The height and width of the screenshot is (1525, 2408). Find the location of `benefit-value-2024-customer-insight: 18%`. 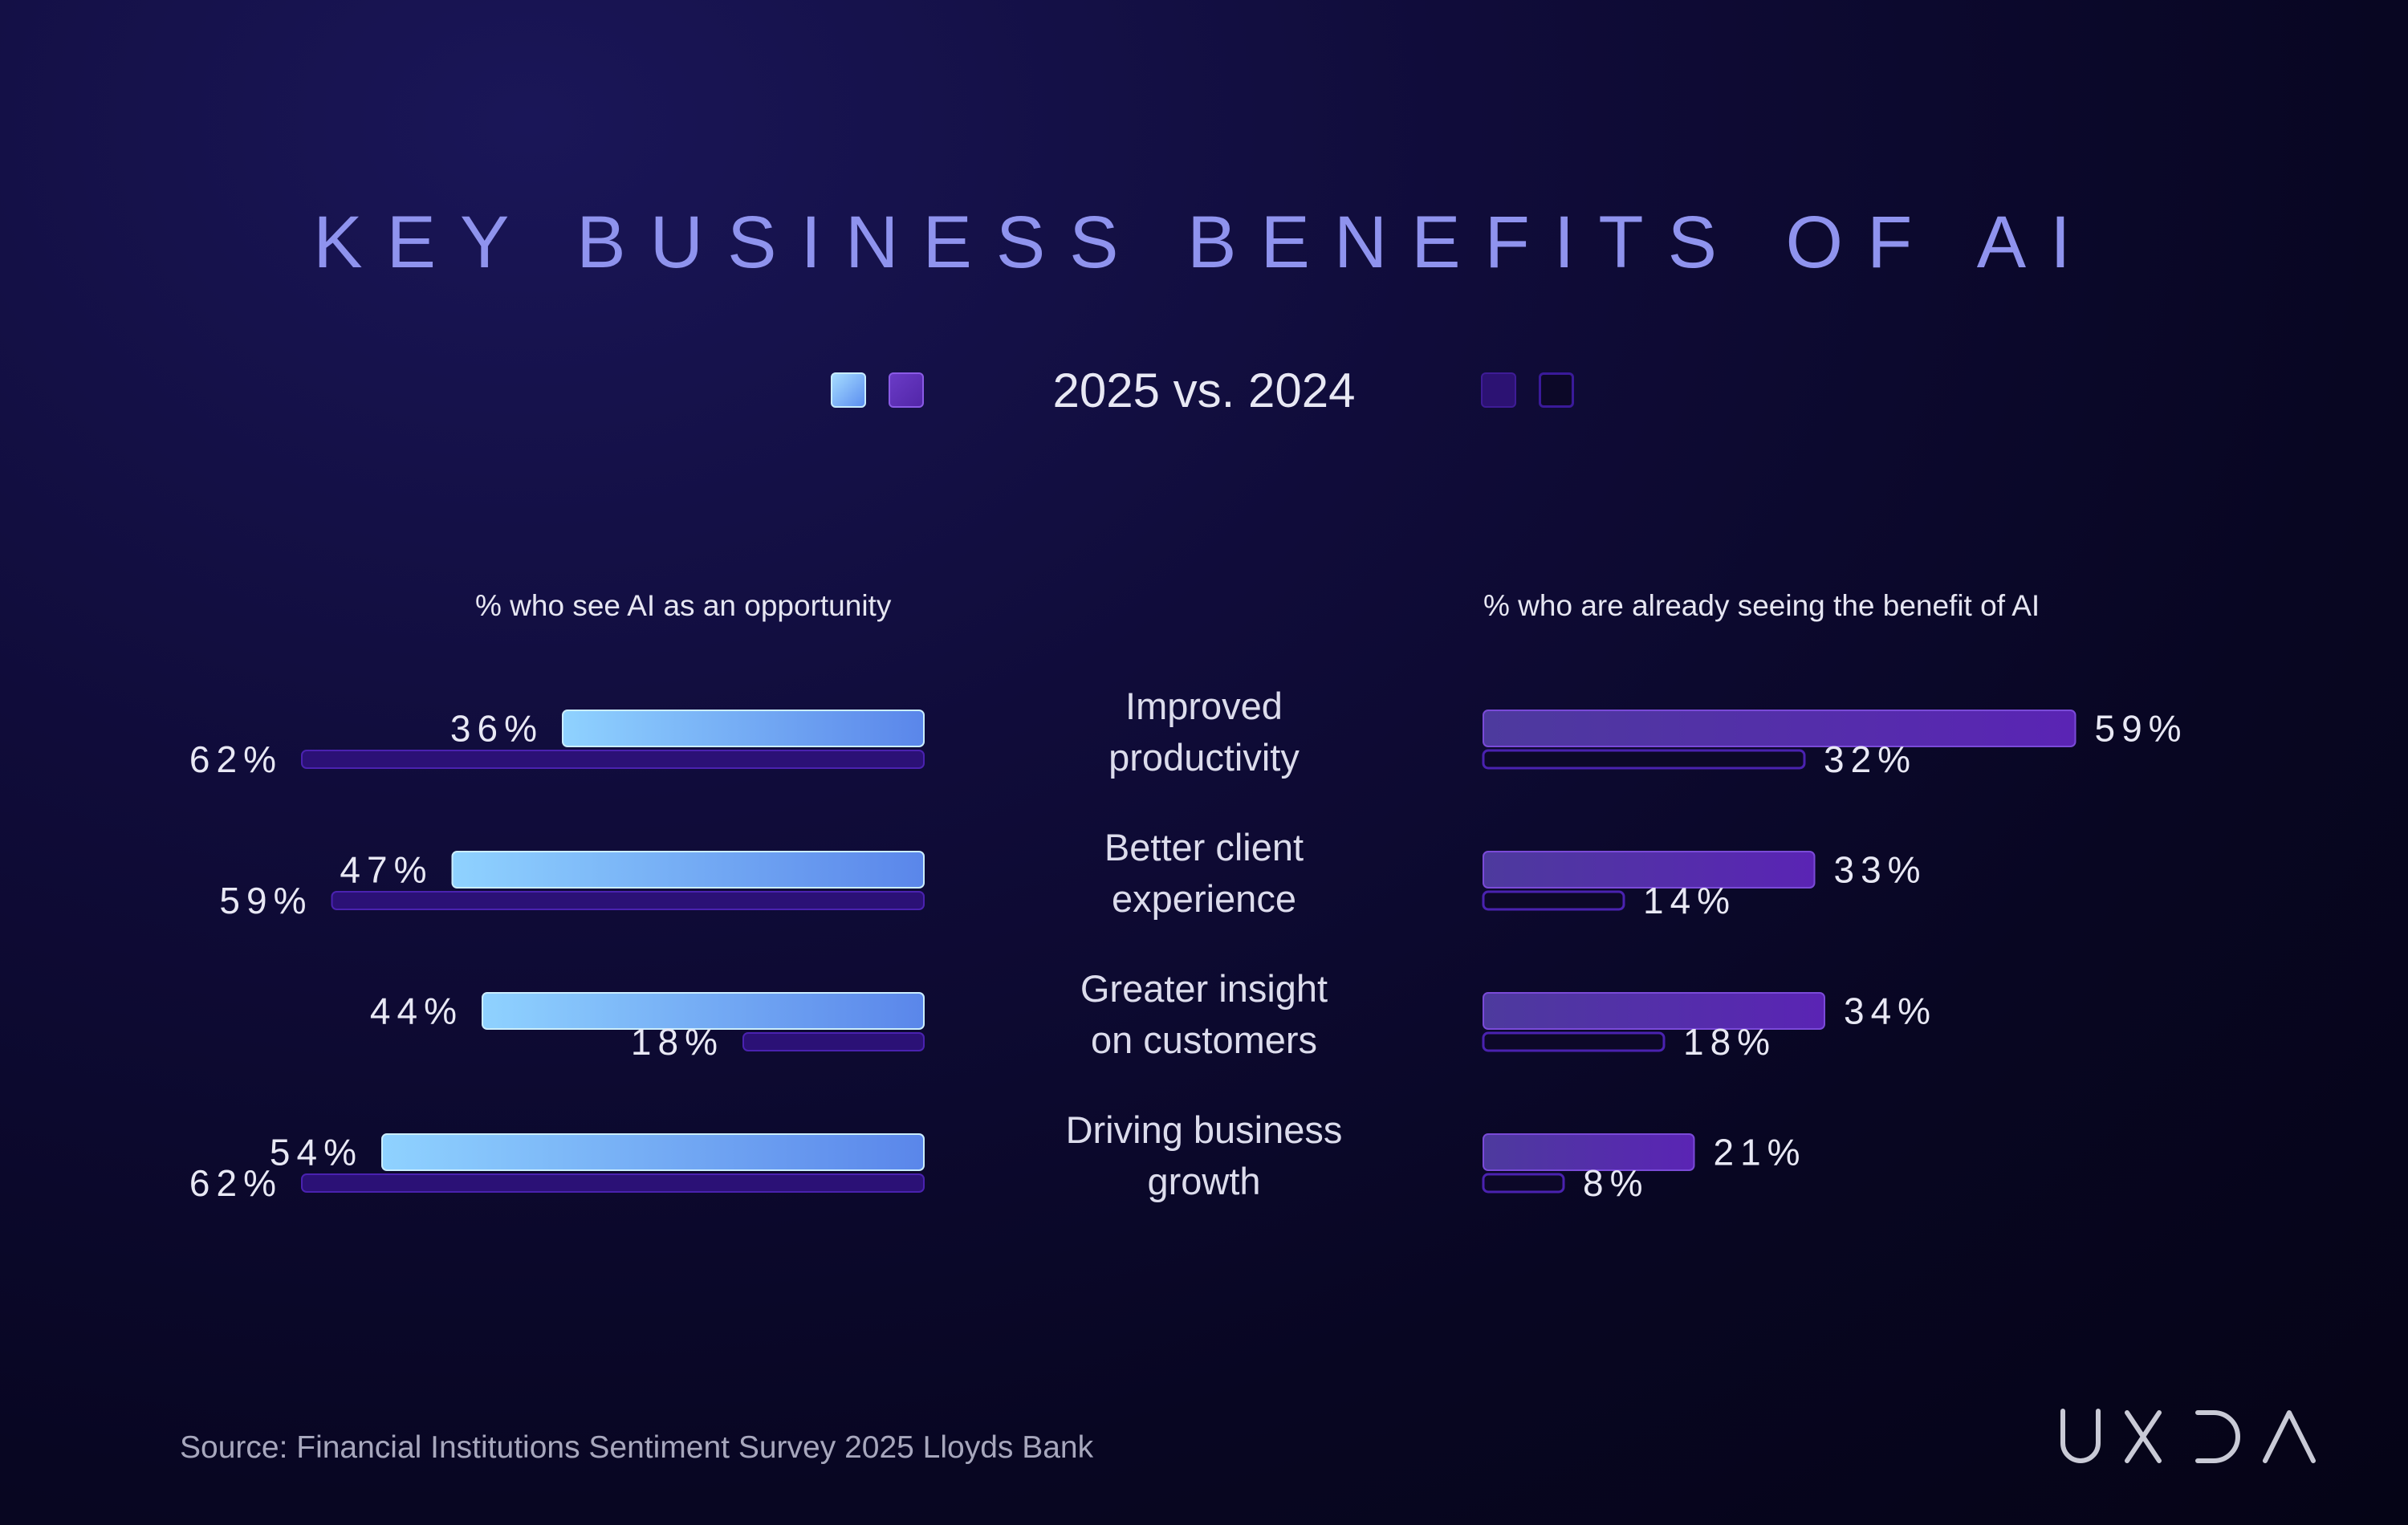

benefit-value-2024-customer-insight: 18% is located at coordinates (1729, 1042).